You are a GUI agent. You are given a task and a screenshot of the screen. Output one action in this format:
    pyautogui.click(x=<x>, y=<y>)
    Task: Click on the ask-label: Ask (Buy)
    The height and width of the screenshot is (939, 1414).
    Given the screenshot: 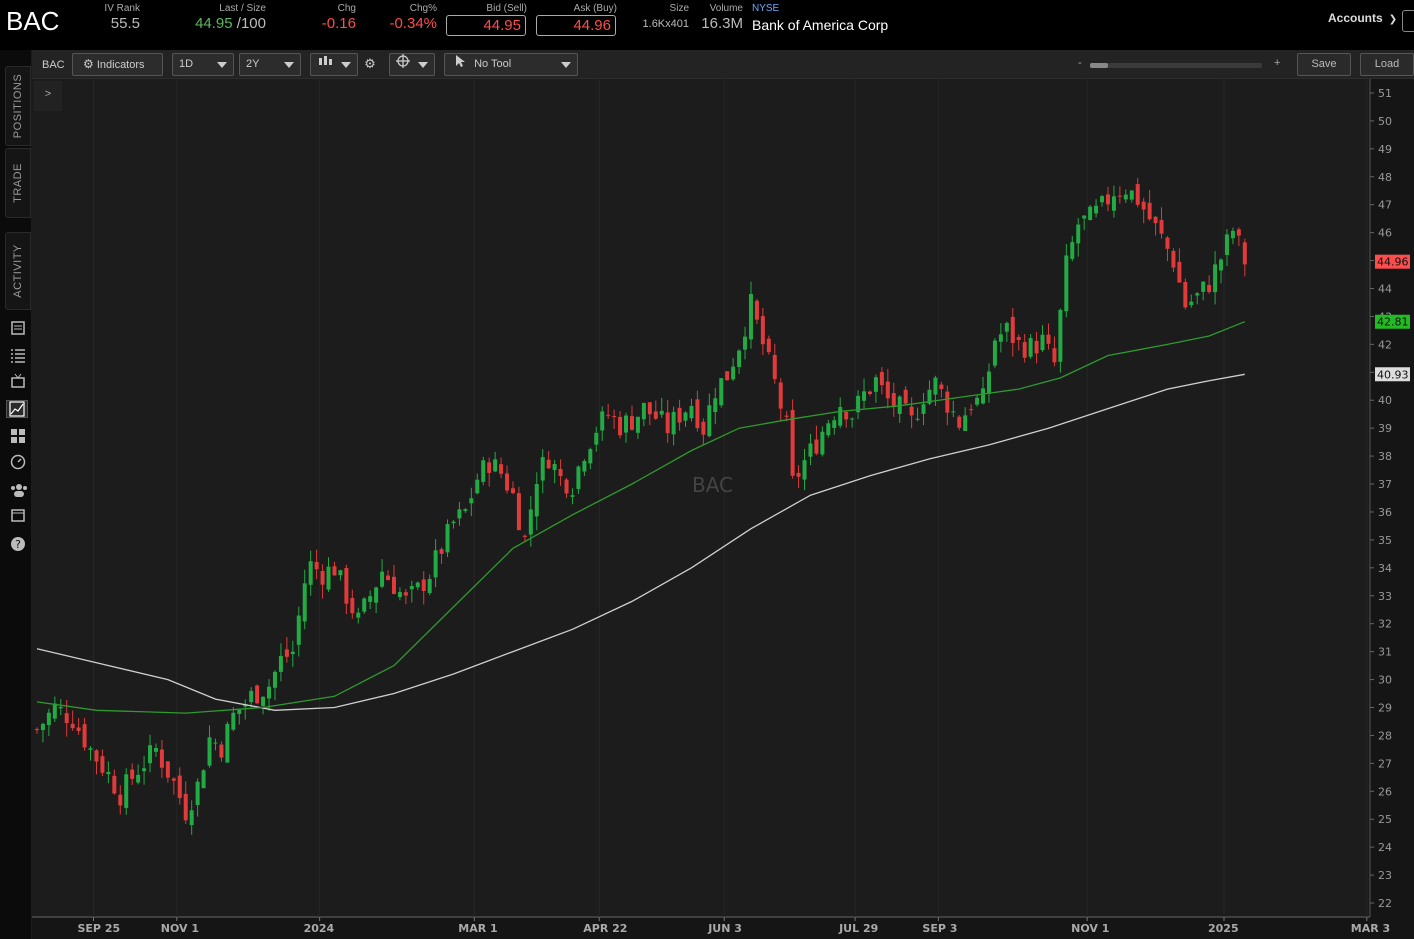 What is the action you would take?
    pyautogui.click(x=595, y=8)
    